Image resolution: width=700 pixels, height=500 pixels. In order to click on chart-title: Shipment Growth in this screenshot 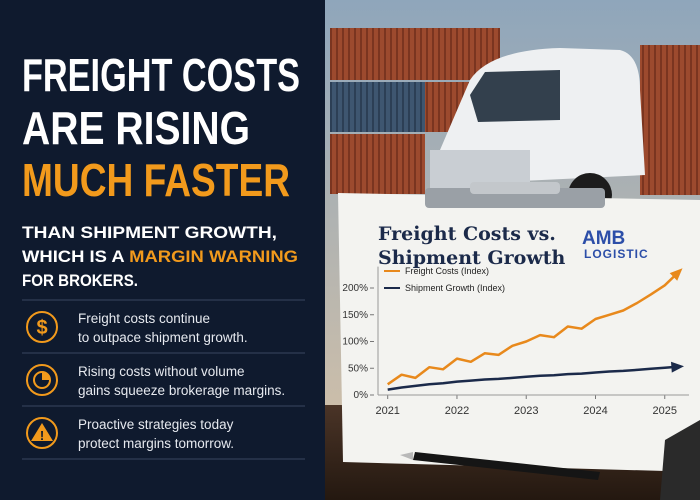, I will do `click(471, 258)`.